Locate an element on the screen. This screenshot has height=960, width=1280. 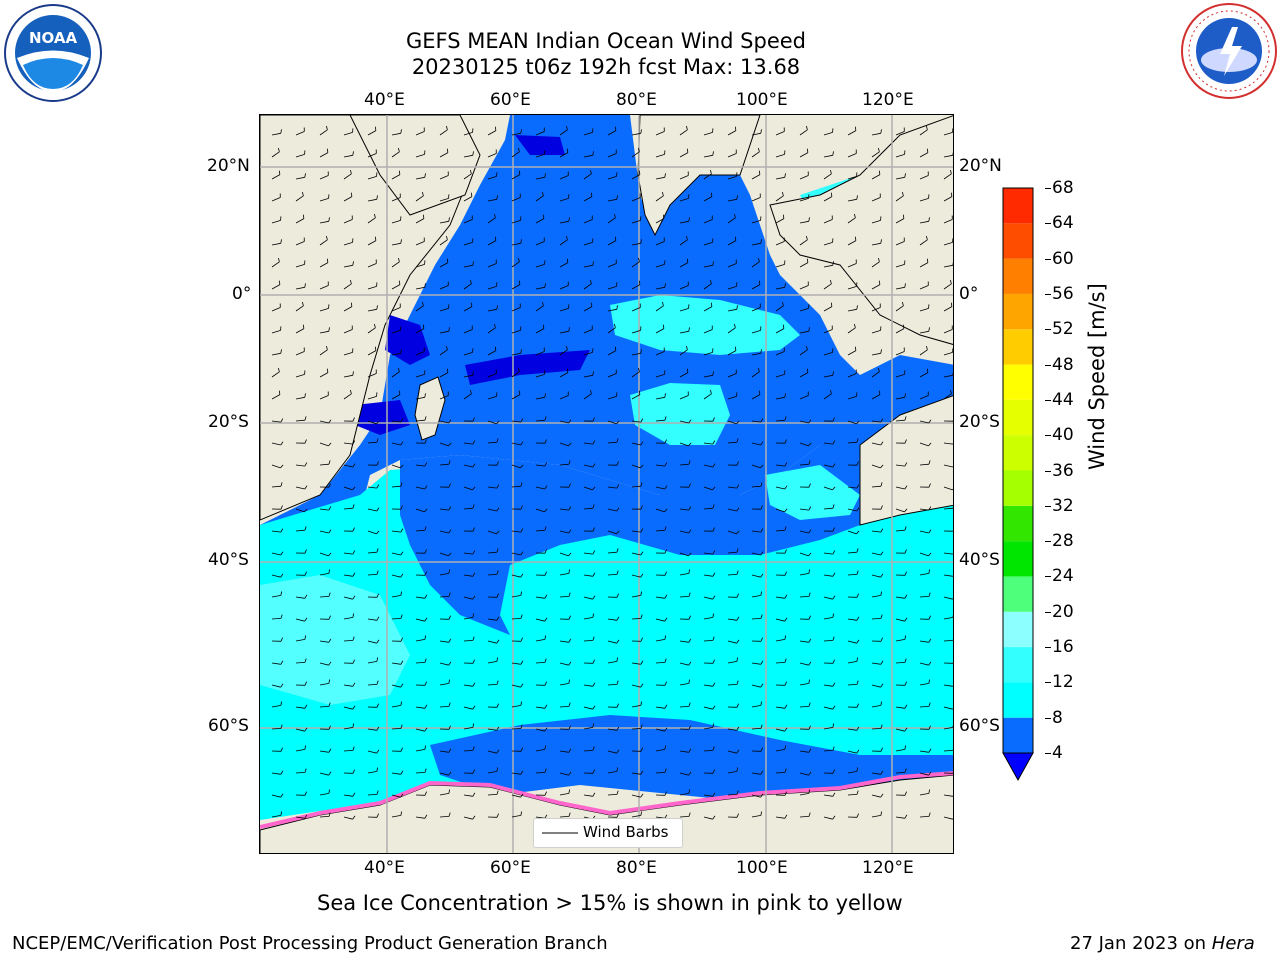
legend-barb-icon is located at coordinates (560, 833).